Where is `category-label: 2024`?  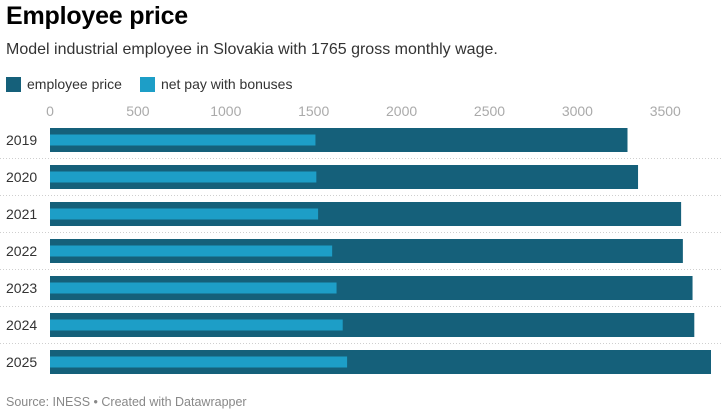 category-label: 2024 is located at coordinates (21, 325).